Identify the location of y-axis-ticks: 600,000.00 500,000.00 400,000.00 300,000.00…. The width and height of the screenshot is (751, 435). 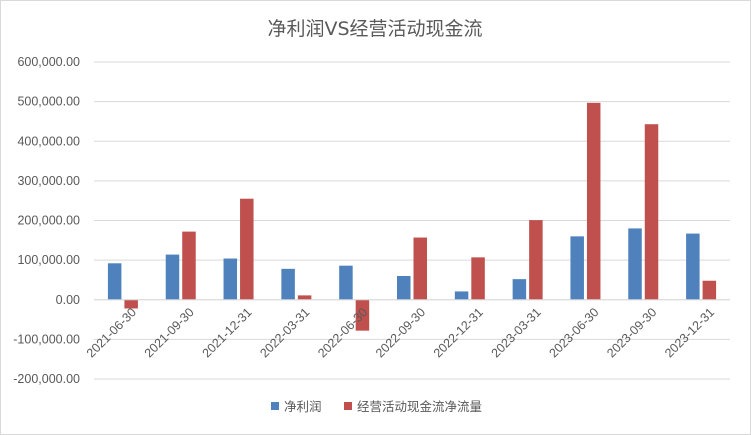
(46, 220).